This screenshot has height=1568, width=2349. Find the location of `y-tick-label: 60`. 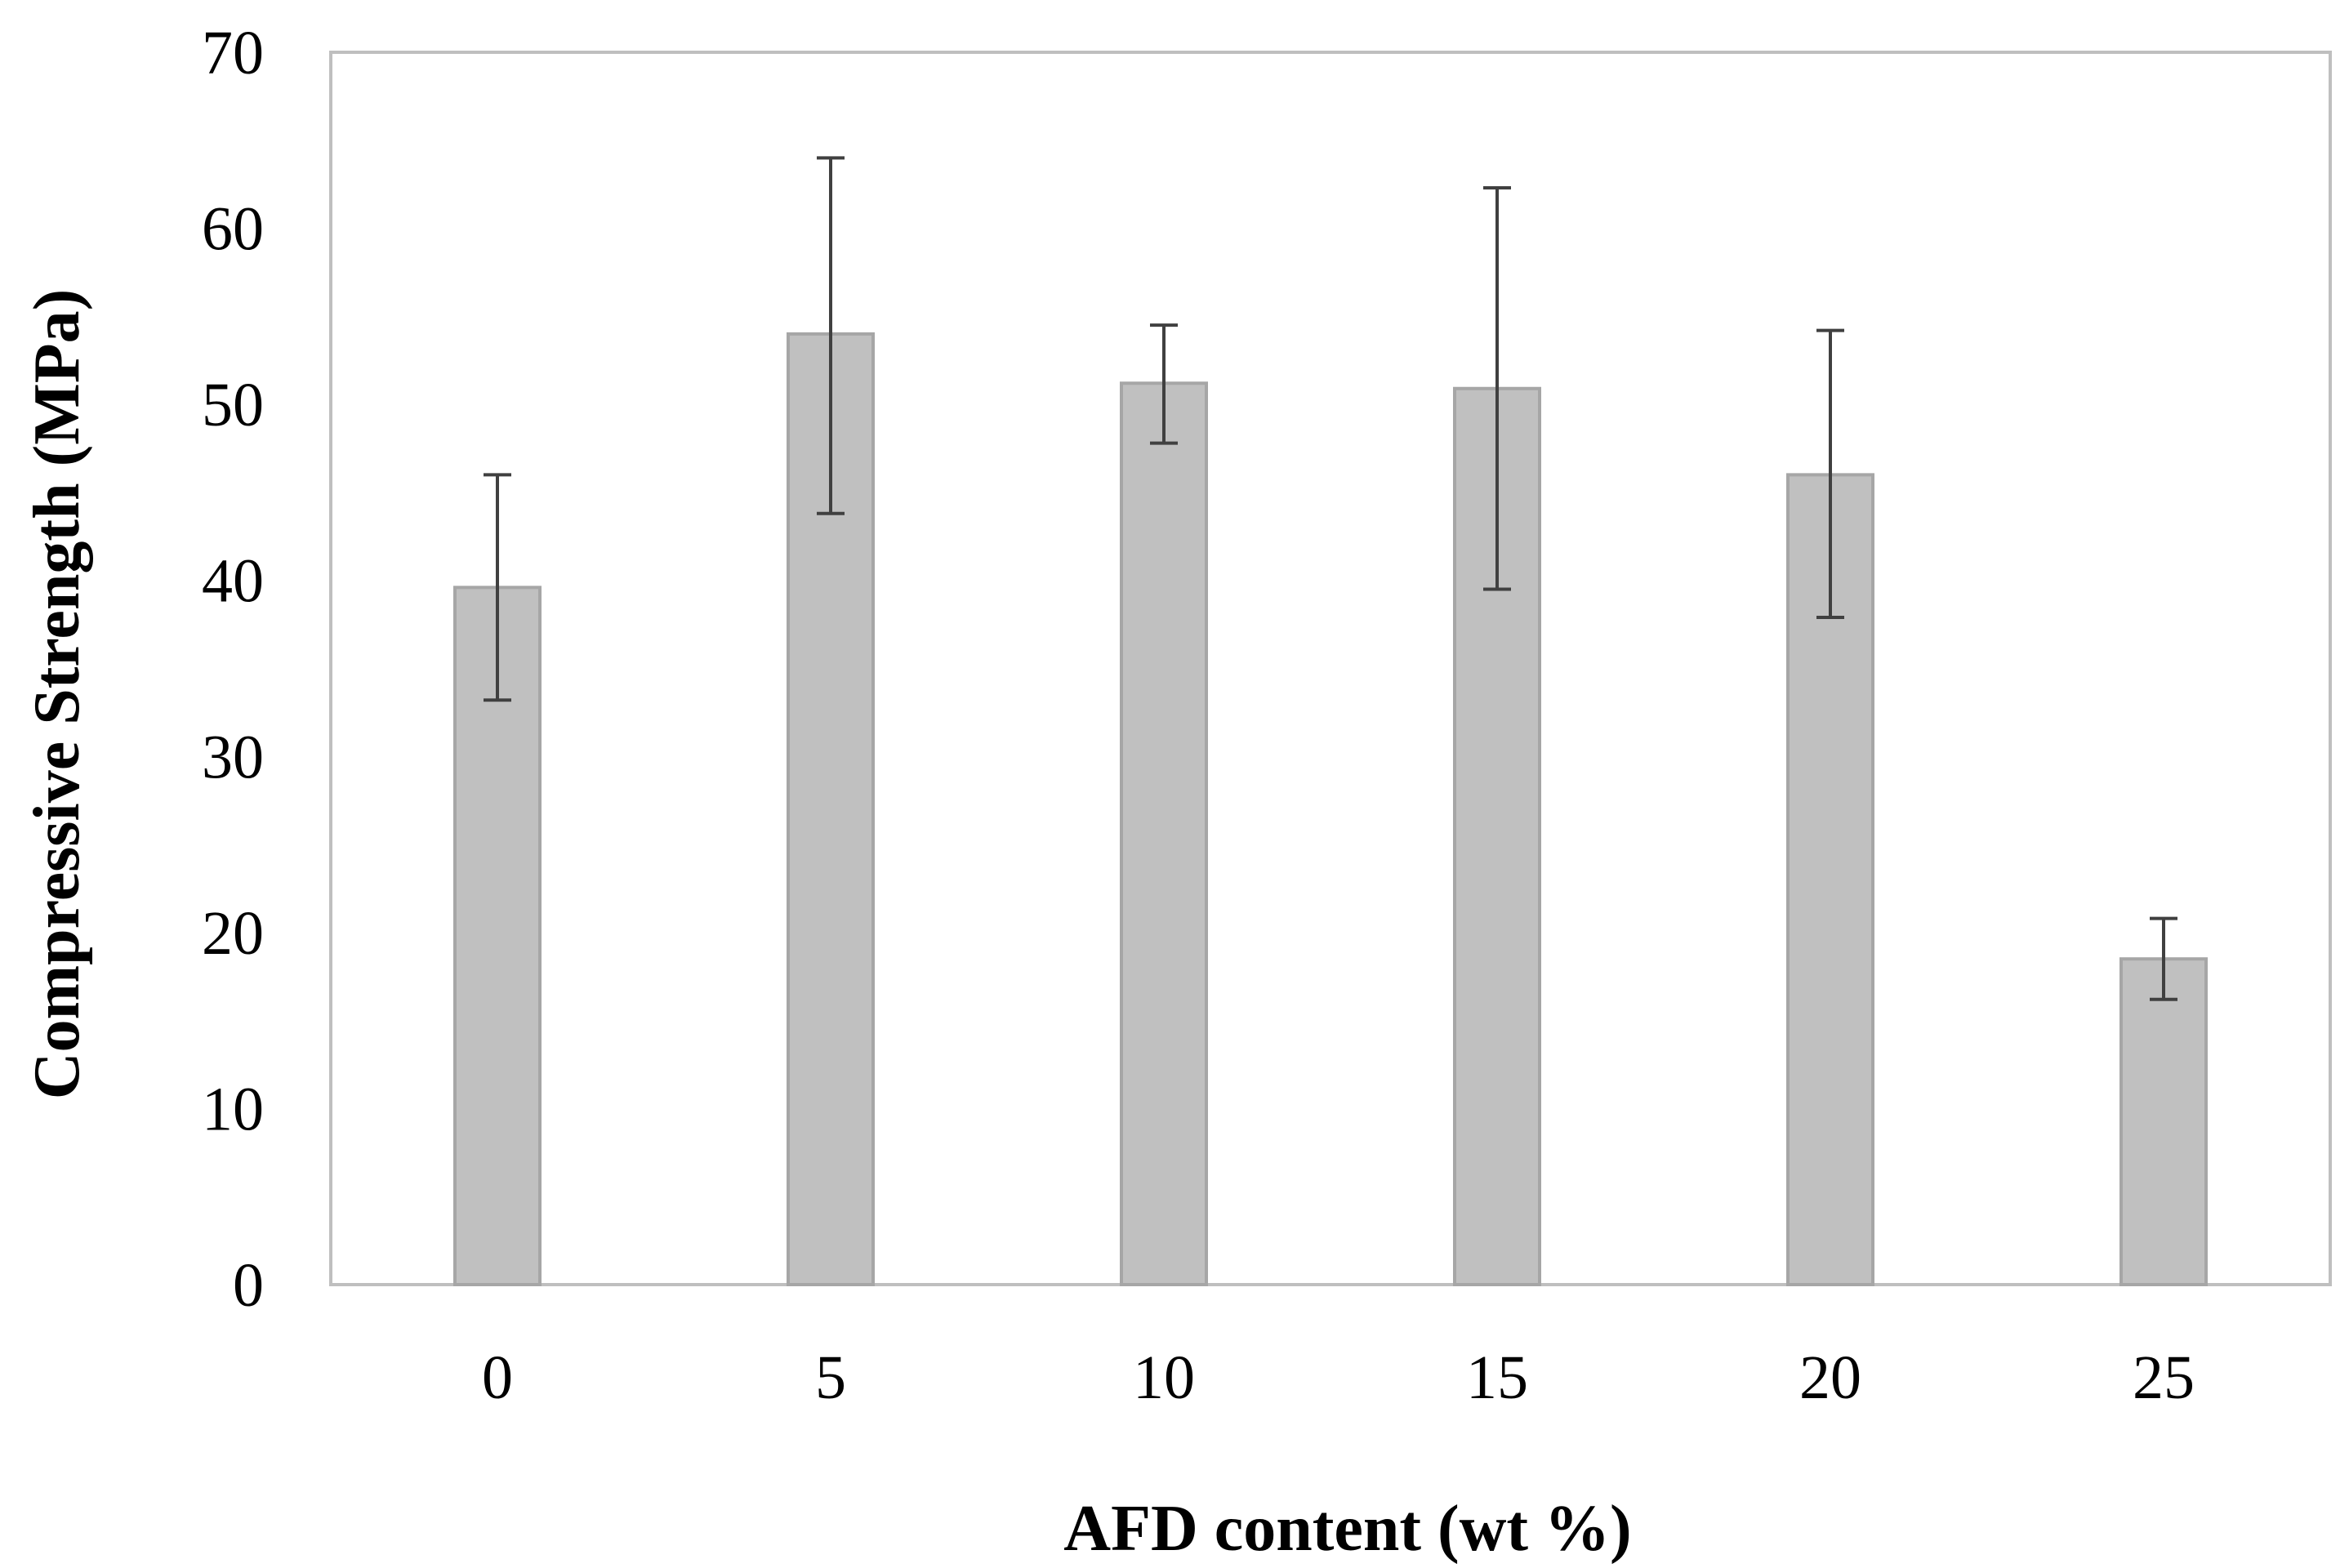

y-tick-label: 60 is located at coordinates (233, 229).